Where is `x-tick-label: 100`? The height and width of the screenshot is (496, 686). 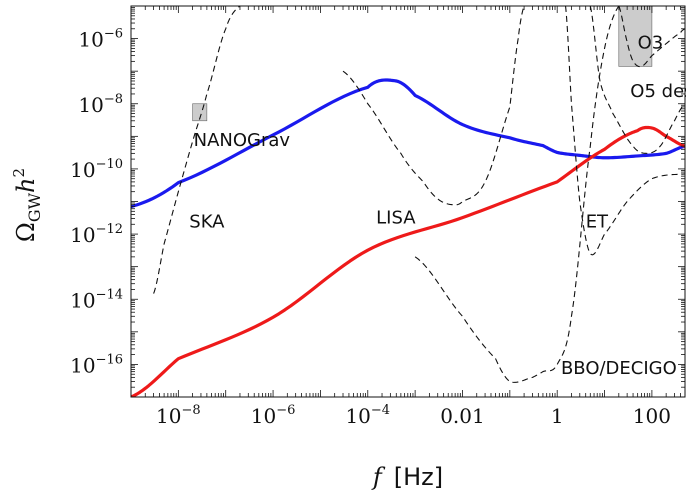 x-tick-label: 100 is located at coordinates (652, 416).